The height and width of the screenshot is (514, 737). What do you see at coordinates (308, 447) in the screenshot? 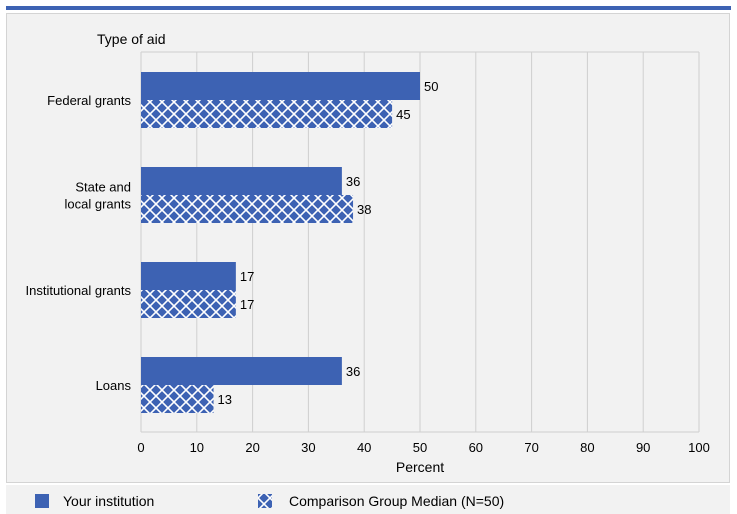
I see `x-tick-label: 30` at bounding box center [308, 447].